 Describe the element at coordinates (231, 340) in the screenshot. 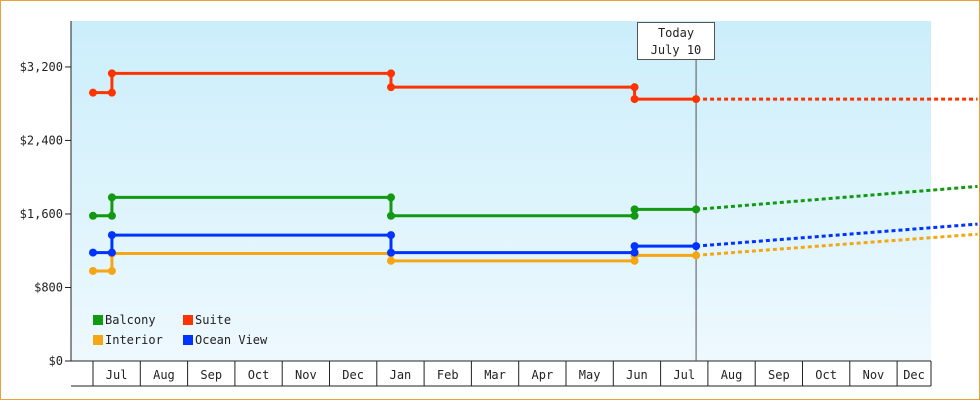

I see `legend-label: Ocean View` at that location.